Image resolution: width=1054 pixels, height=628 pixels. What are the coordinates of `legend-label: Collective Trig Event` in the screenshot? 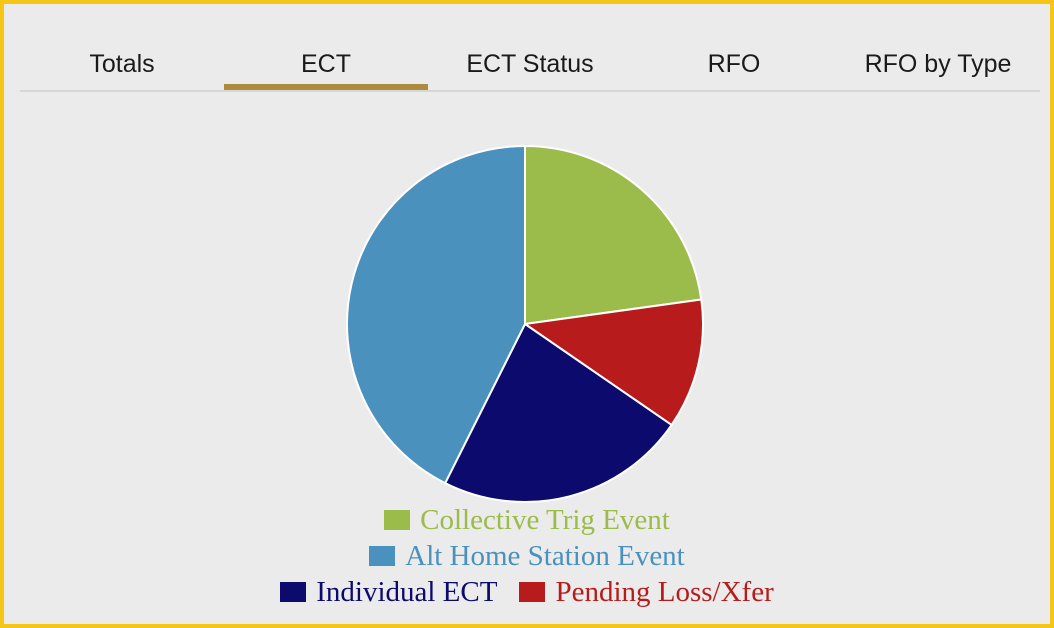 It's located at (545, 519).